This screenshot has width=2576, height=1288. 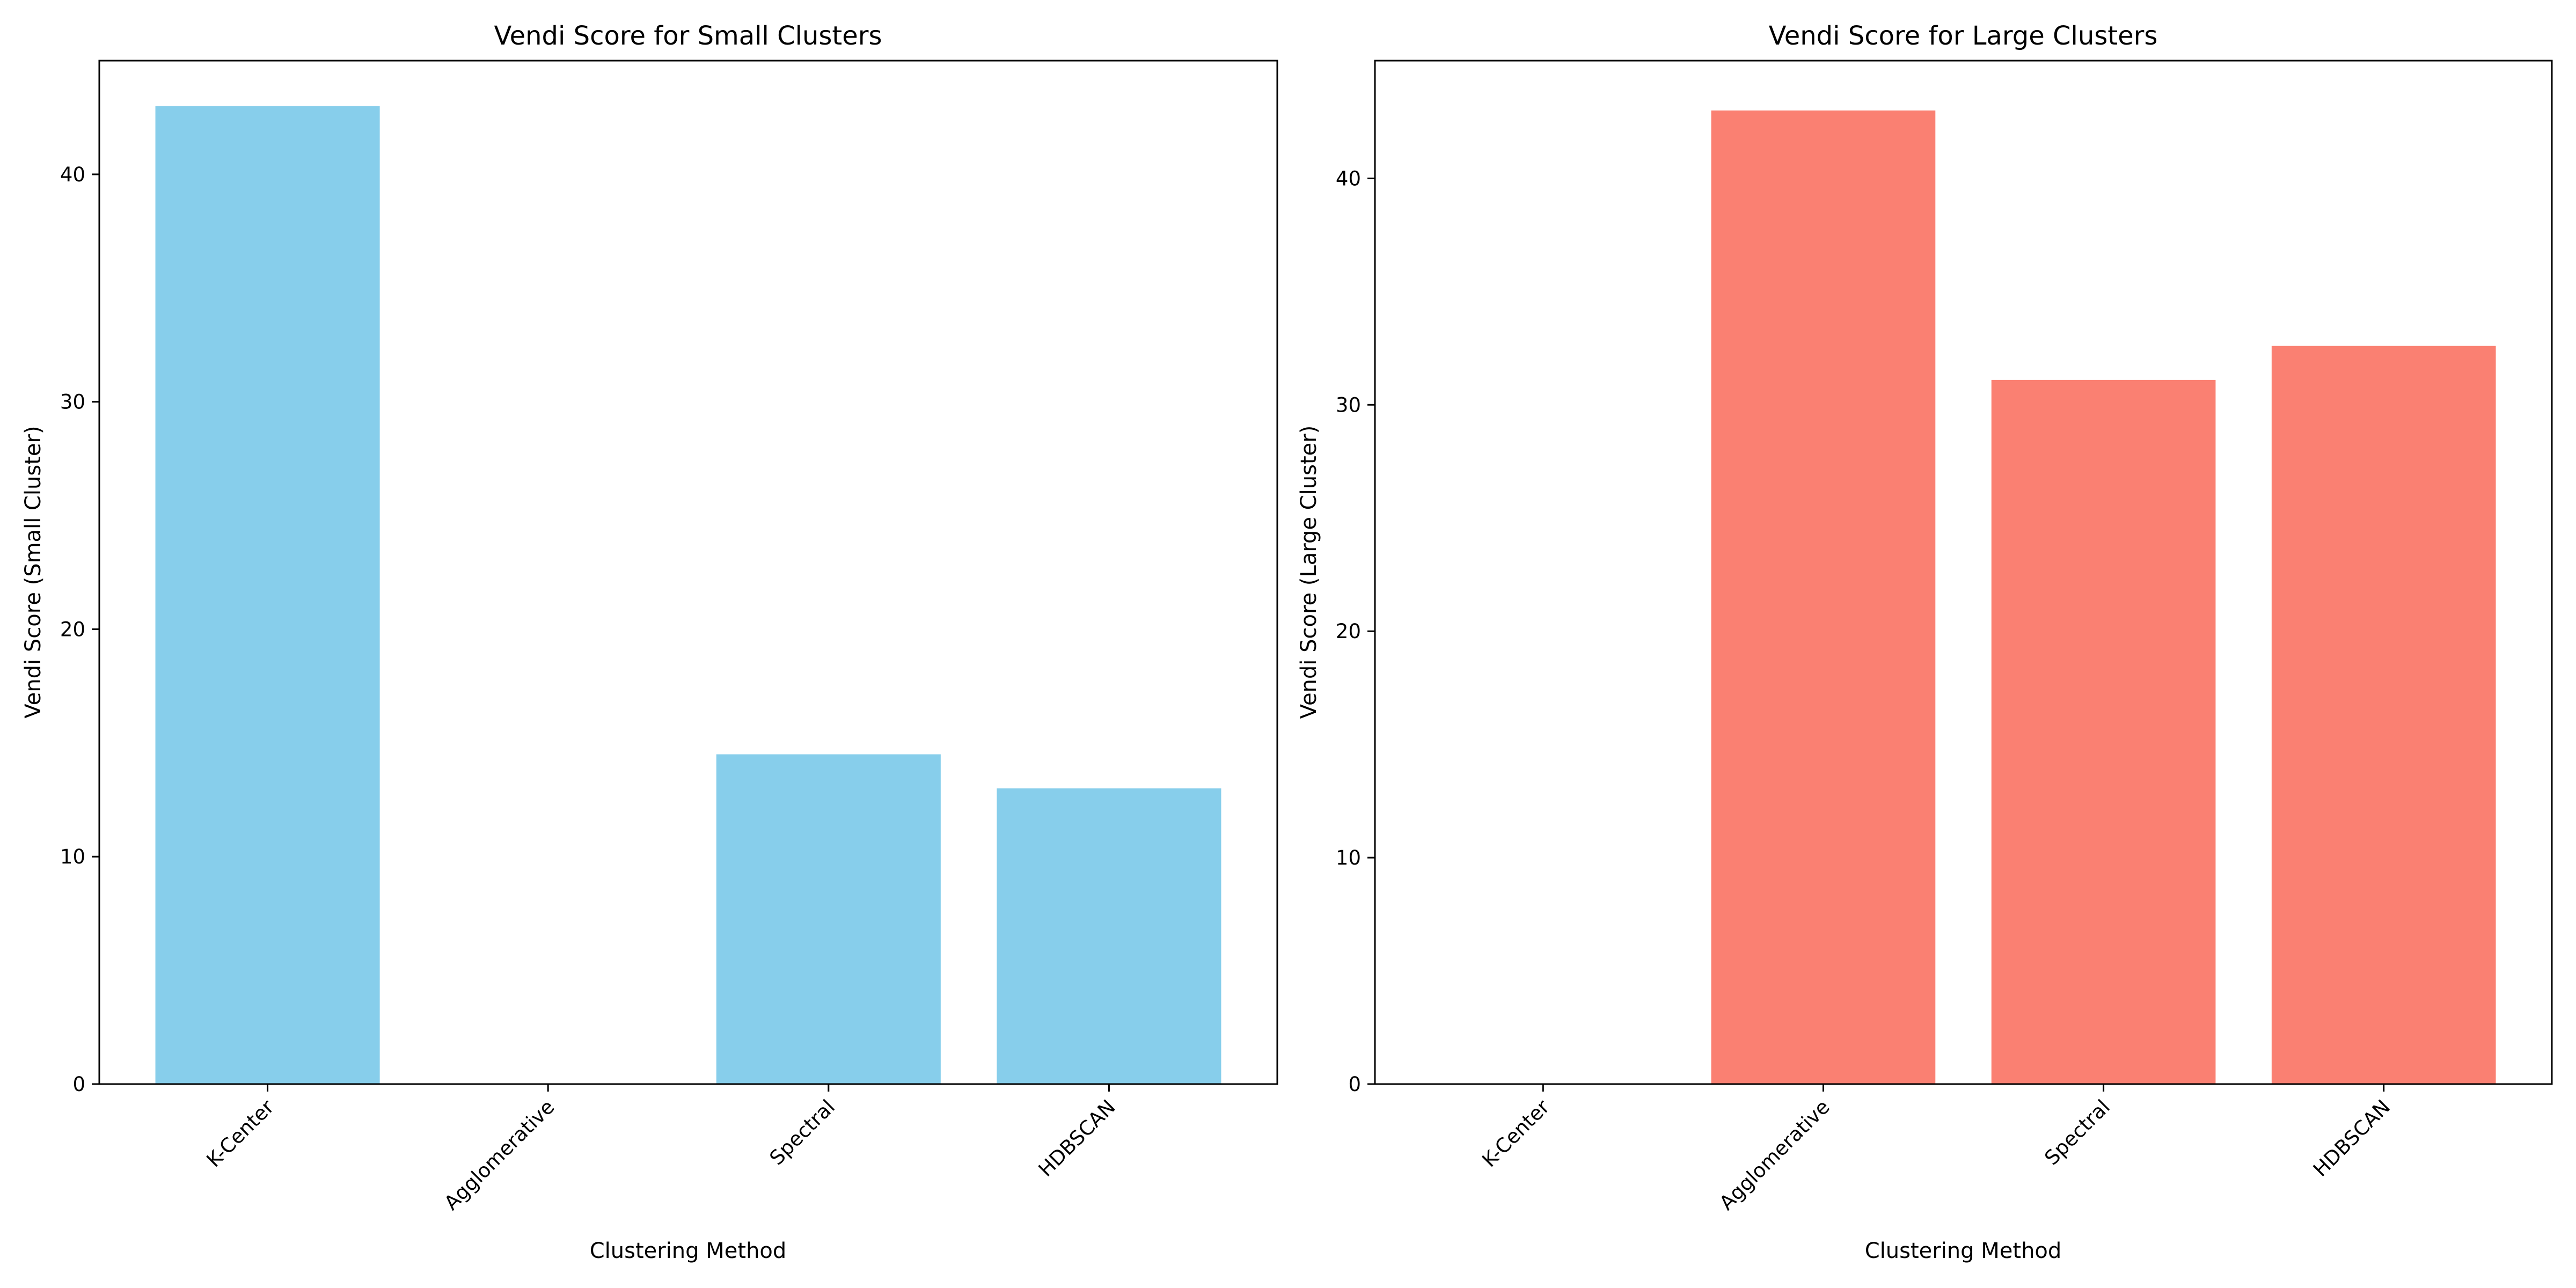 I want to click on chart-title: Vendi Score for Small Clusters, so click(x=688, y=36).